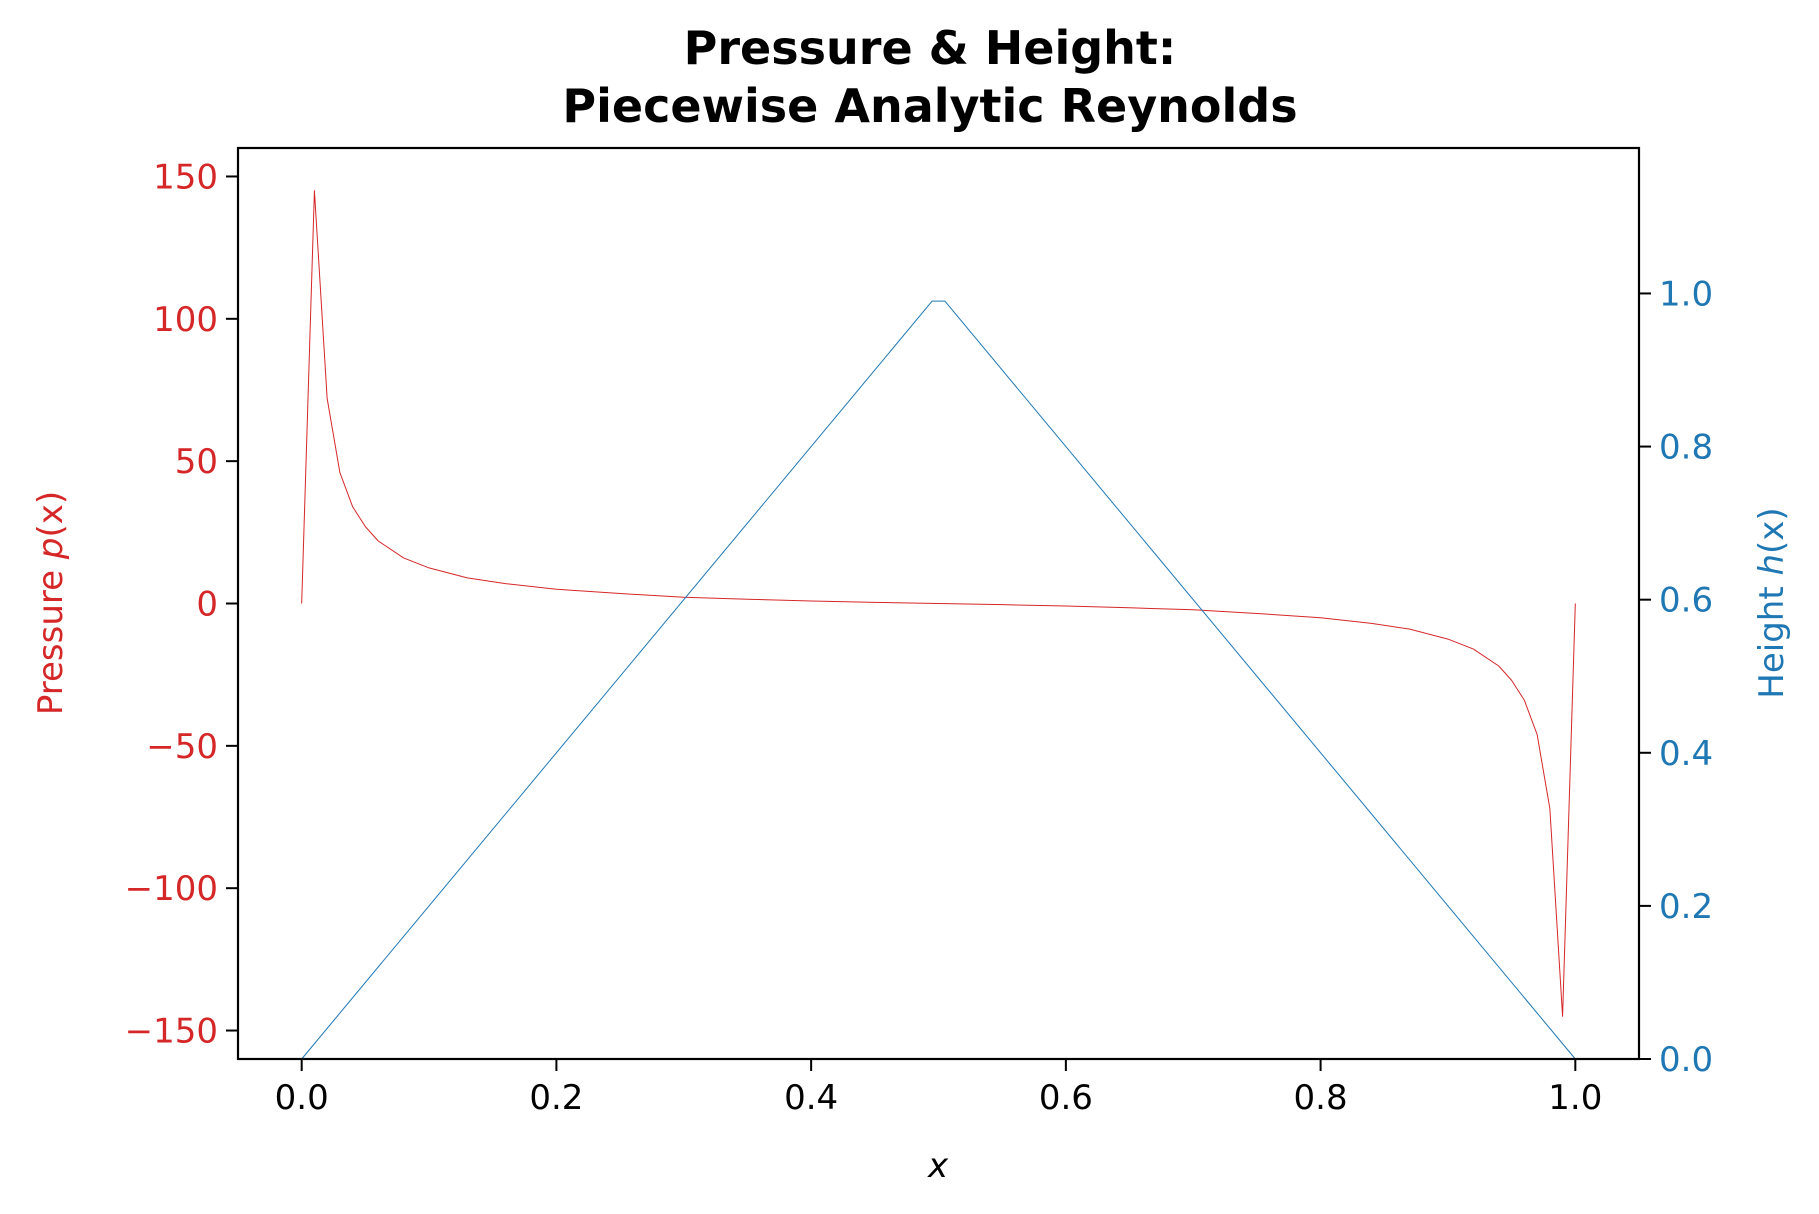  What do you see at coordinates (1066, 1098) in the screenshot?
I see `x-tick-label: 0.6` at bounding box center [1066, 1098].